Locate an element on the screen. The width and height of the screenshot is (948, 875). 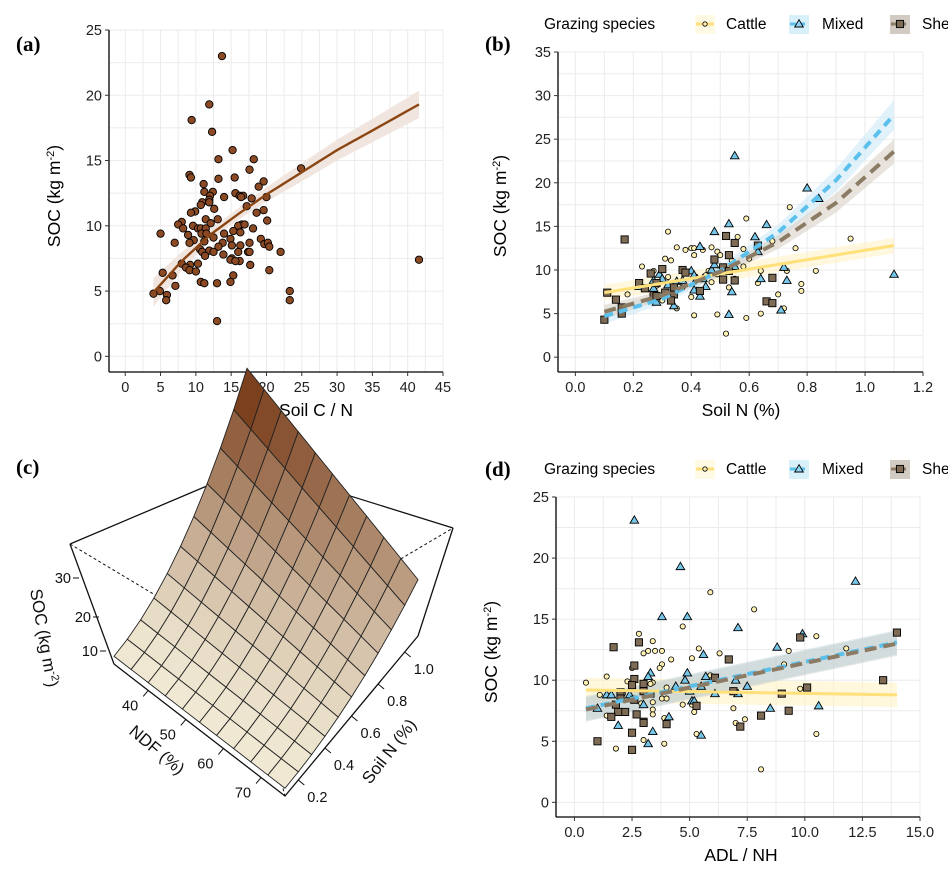
y-tick-label: 25 is located at coordinates (94, 31).